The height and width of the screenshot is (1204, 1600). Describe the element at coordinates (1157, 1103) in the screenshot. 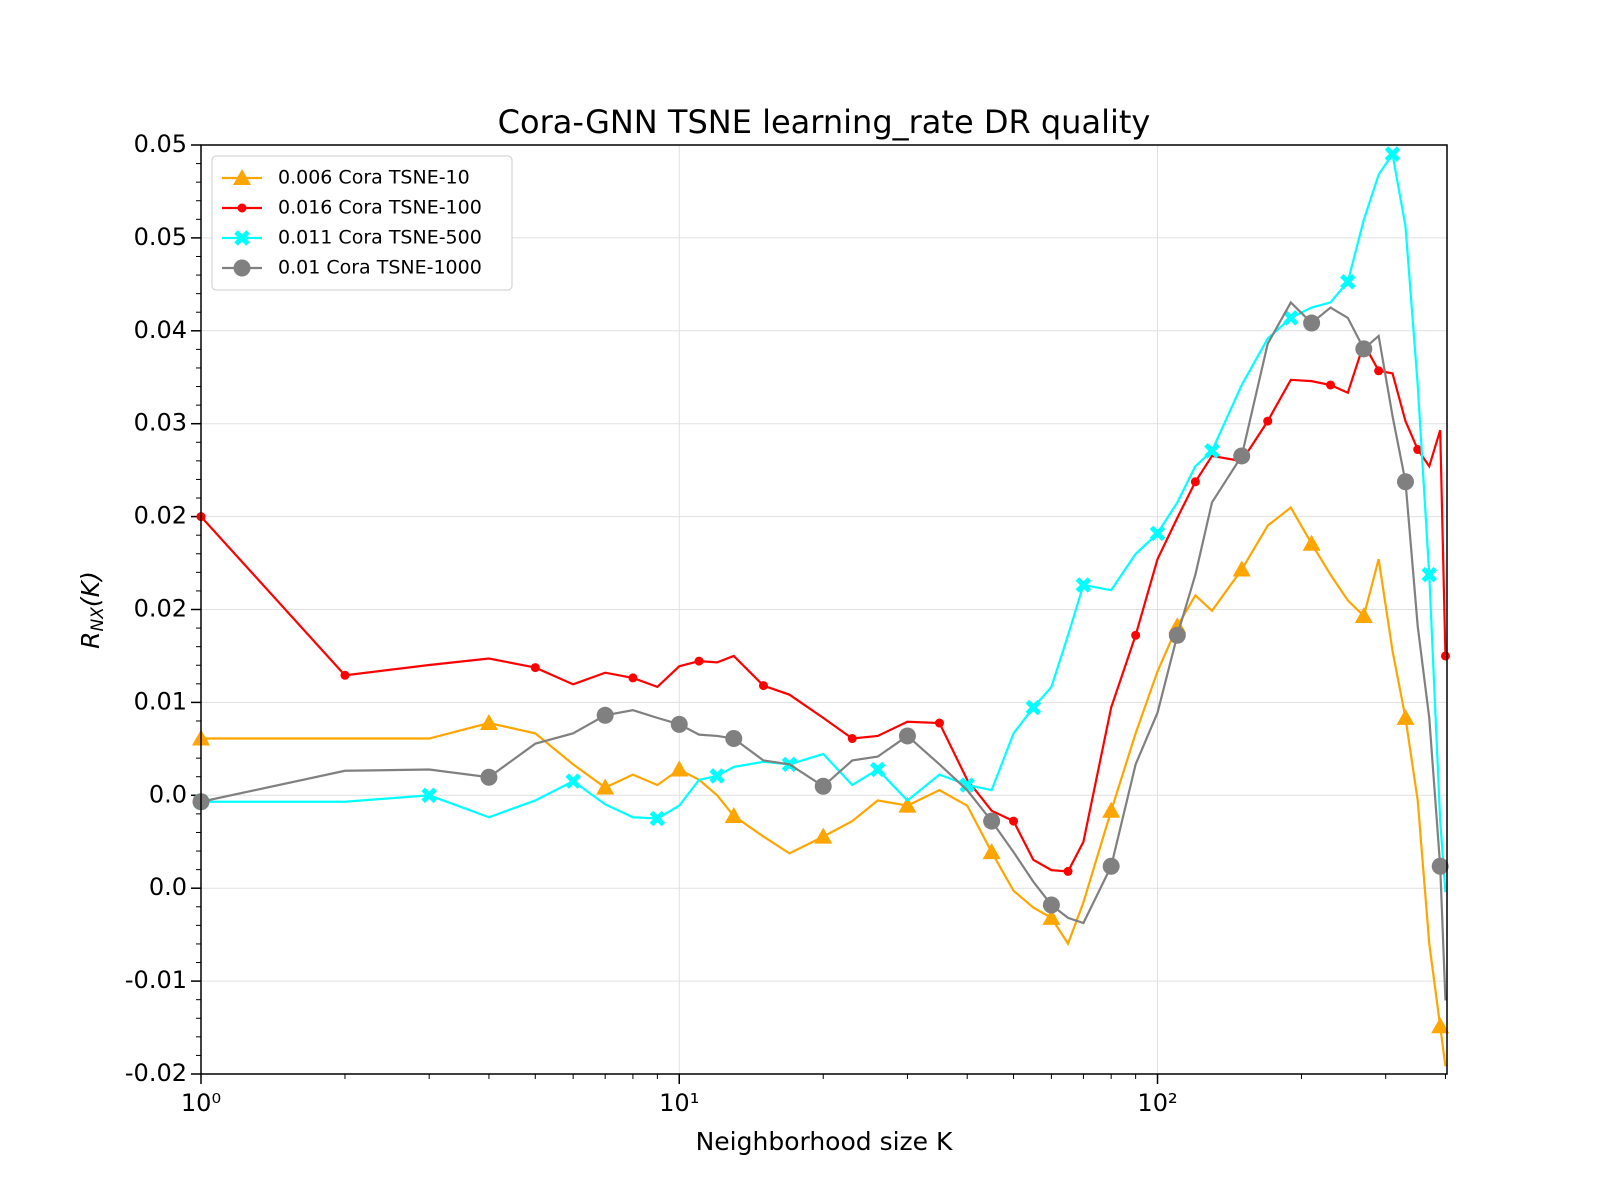

I see `x-tick-label: 10²` at that location.